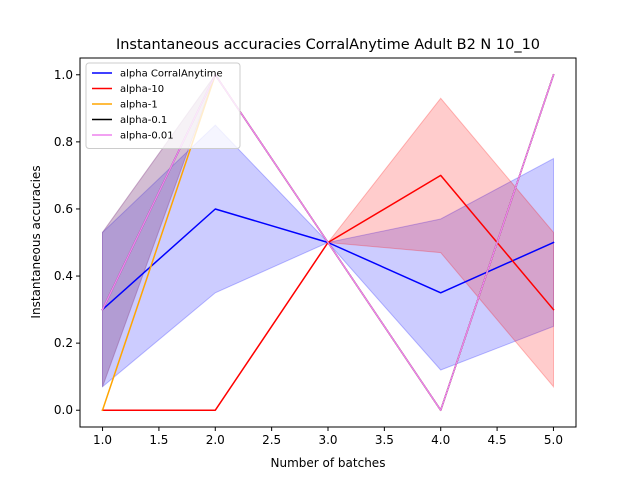 This screenshot has height=480, width=640. What do you see at coordinates (271, 440) in the screenshot?
I see `x-tick-label: 2.5` at bounding box center [271, 440].